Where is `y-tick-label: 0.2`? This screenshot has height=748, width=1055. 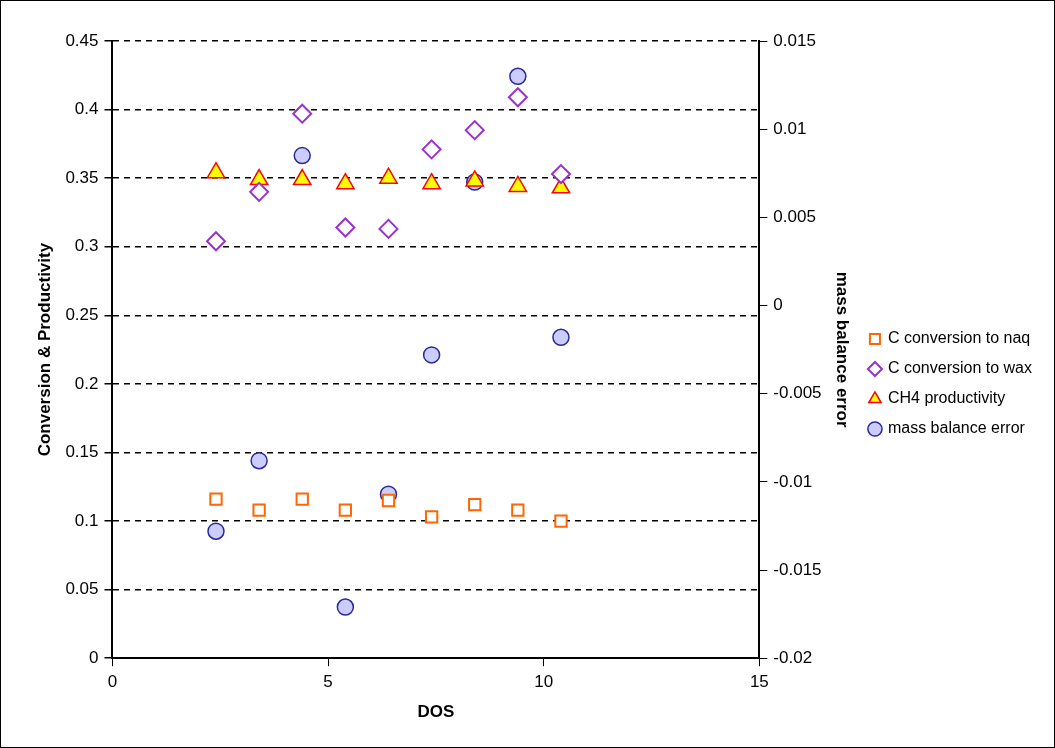 y-tick-label: 0.2 is located at coordinates (86, 383).